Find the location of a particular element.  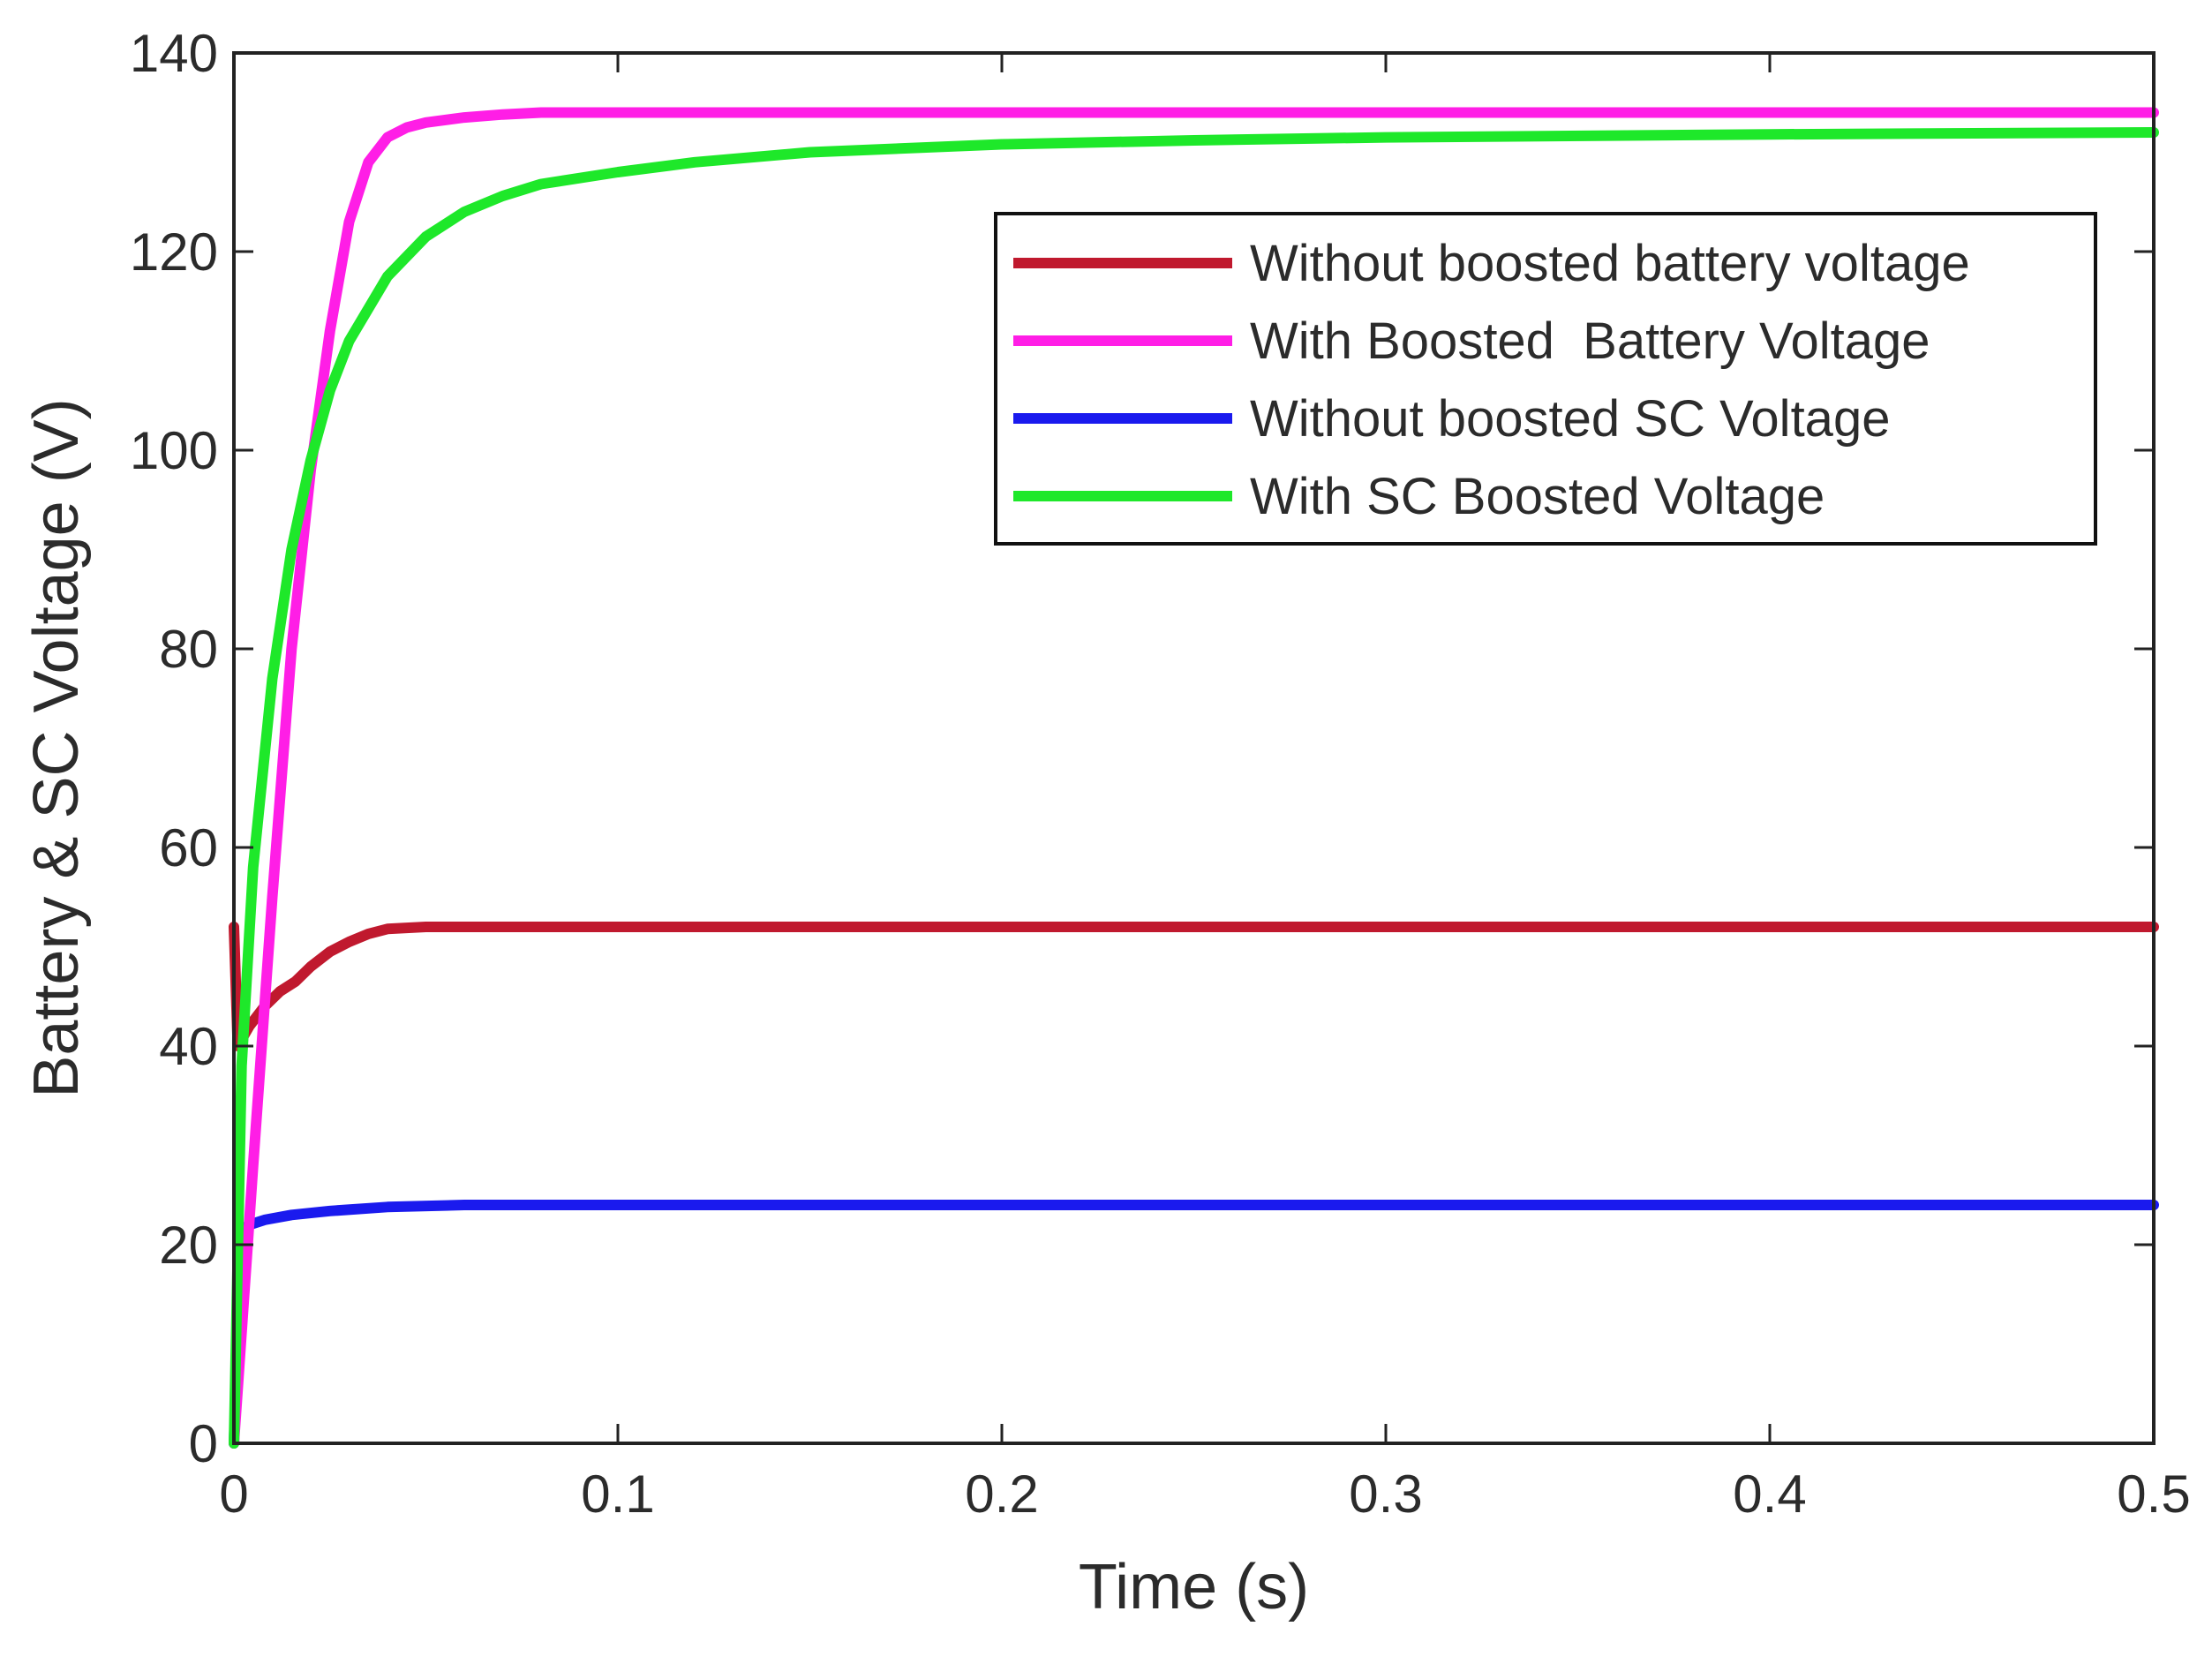

y-tick-label: 60 is located at coordinates (188, 847).